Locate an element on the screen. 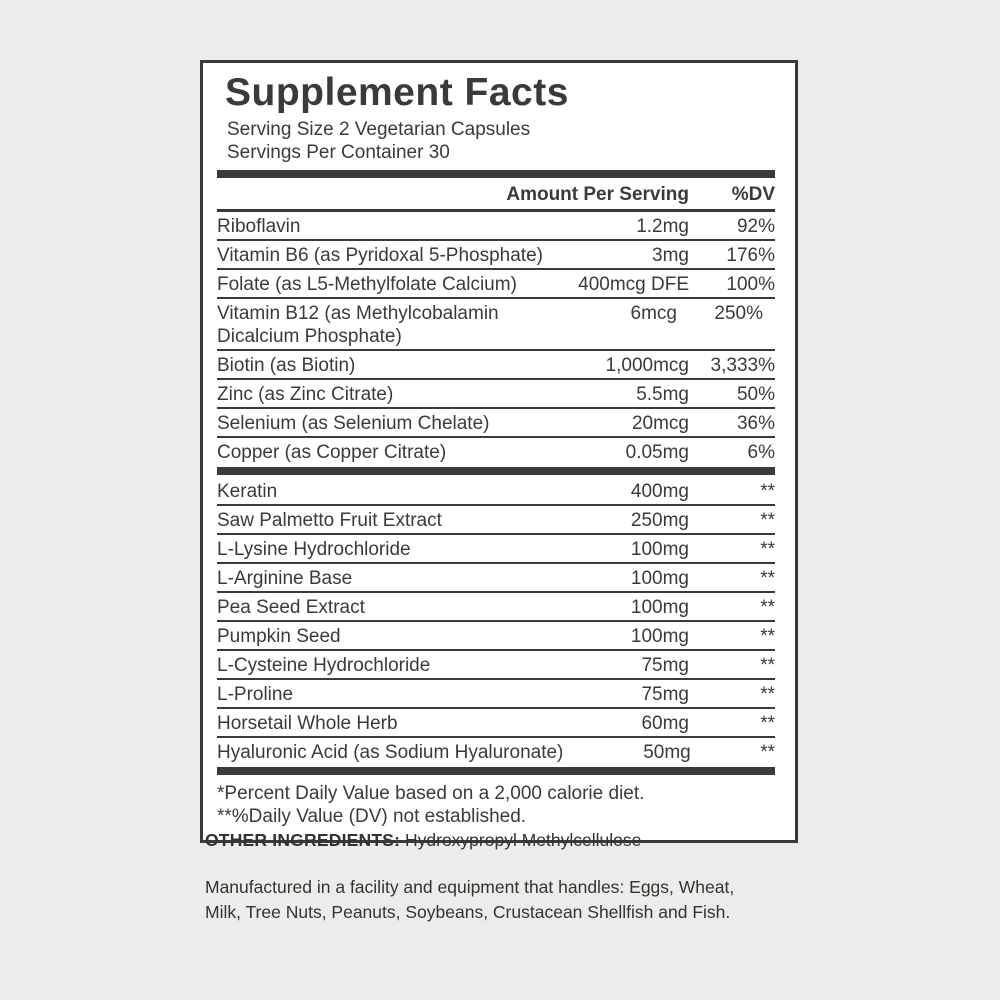 This screenshot has height=1000, width=1000. table-row: Biotin (as Biotin) 1,000mcg 3,333% is located at coordinates (496, 365).